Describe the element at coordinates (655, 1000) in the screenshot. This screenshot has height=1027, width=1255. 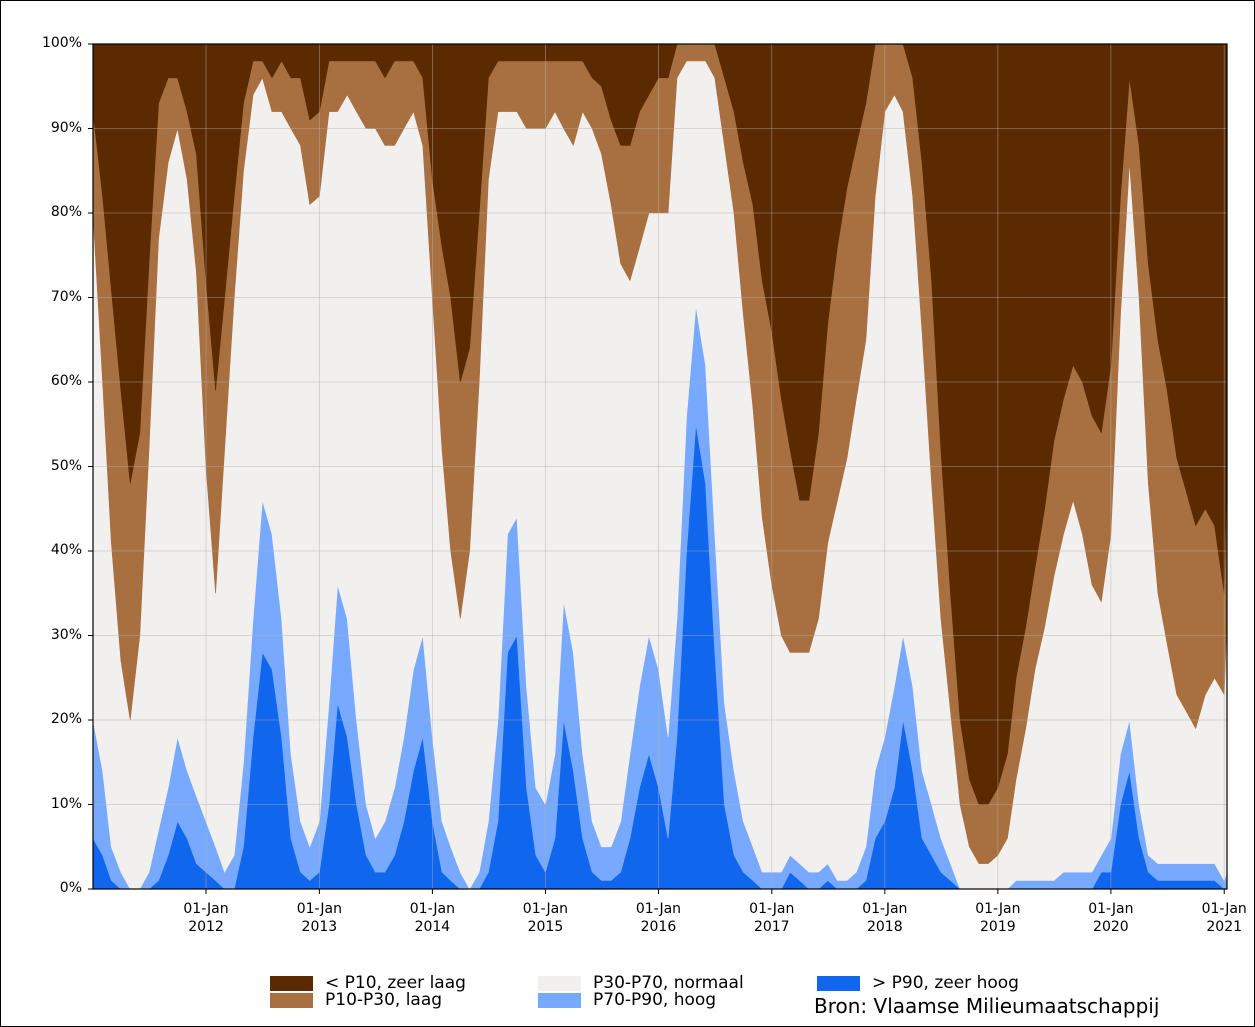
I see `legend-label: P70-P90, hoog` at that location.